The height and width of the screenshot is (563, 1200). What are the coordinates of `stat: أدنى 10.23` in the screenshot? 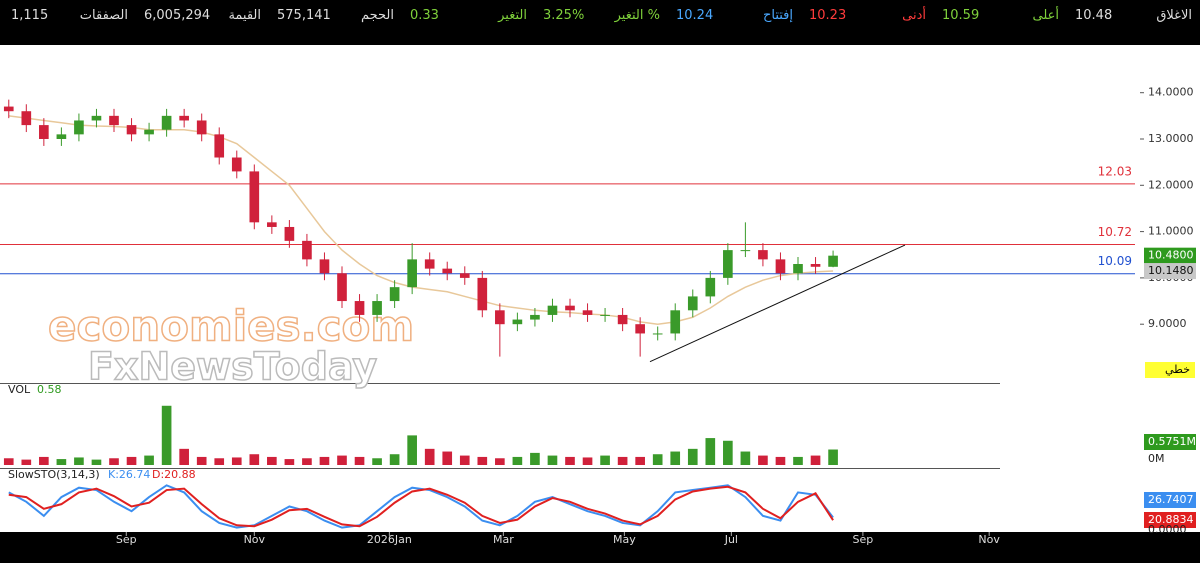 It's located at (867, 15).